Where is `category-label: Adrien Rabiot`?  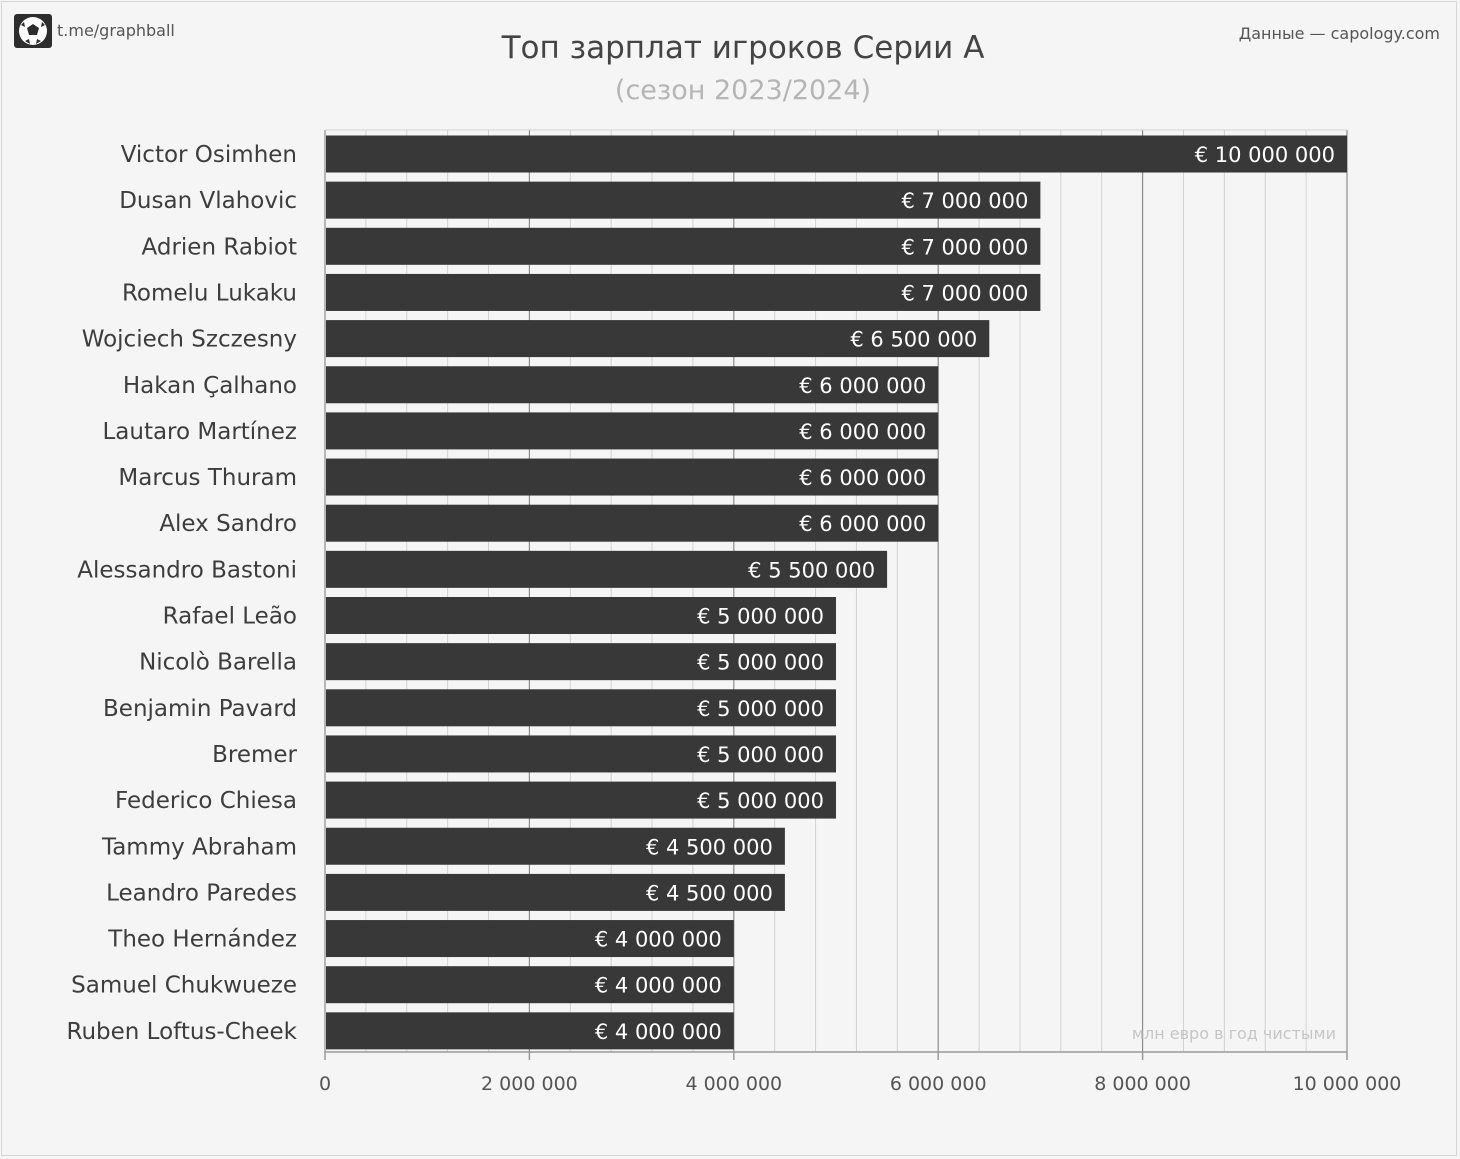
category-label: Adrien Rabiot is located at coordinates (219, 247).